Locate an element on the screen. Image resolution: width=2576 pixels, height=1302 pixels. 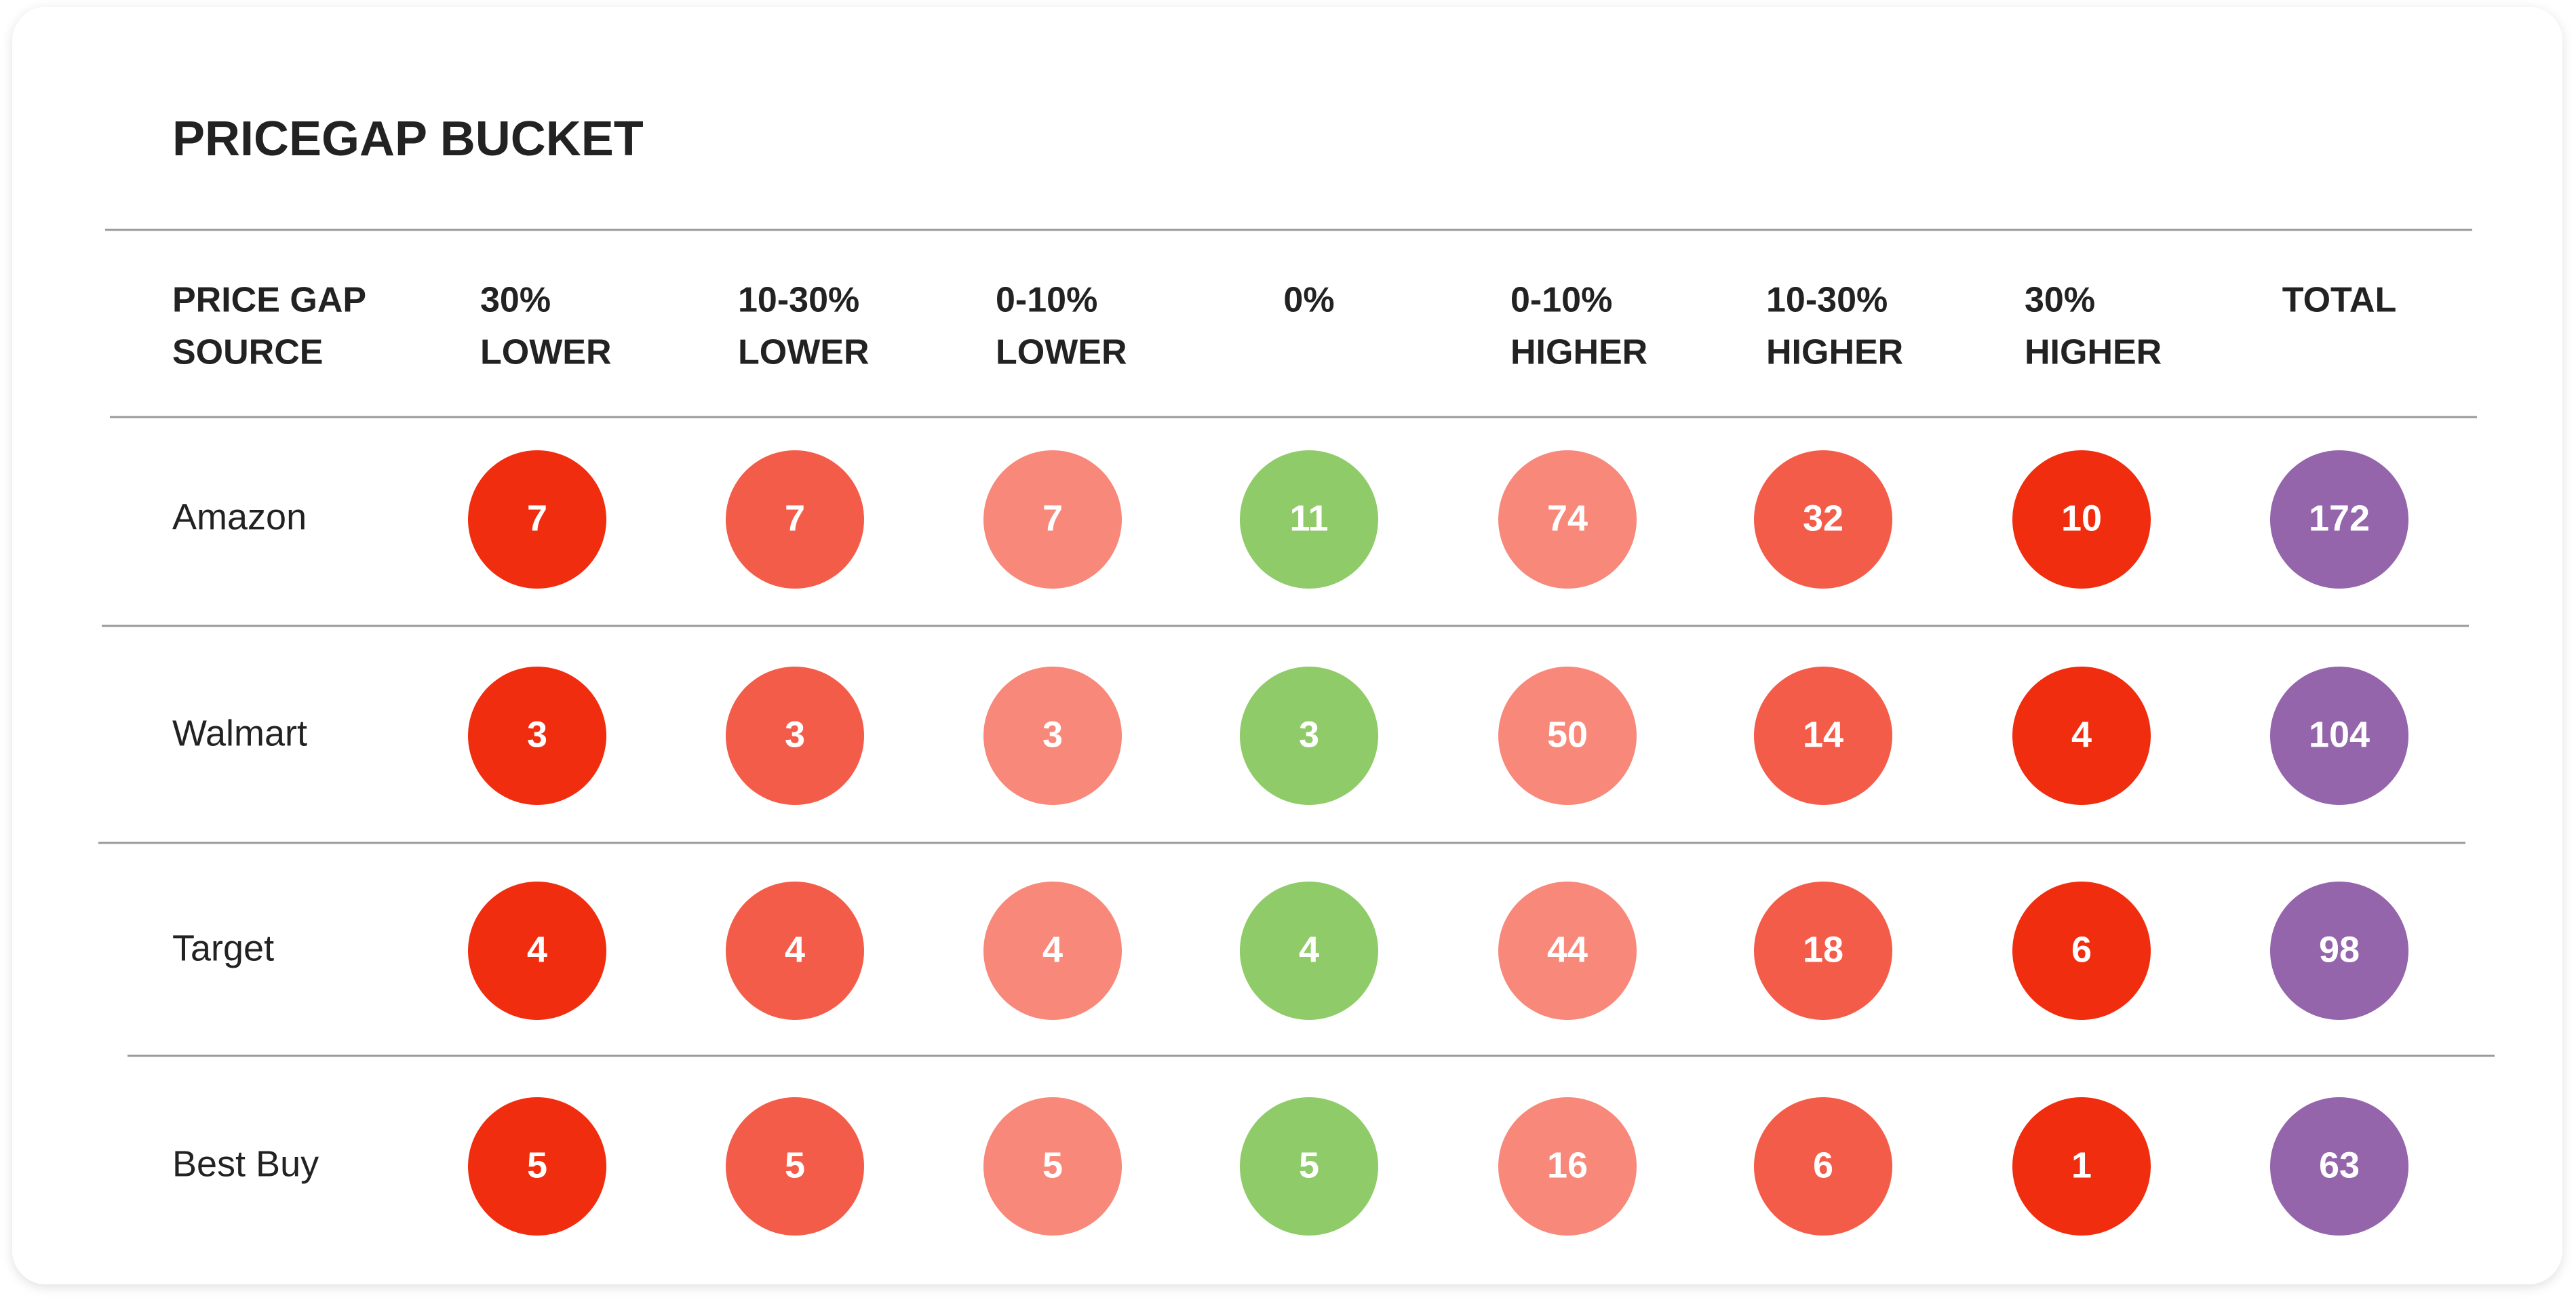
bucket-count: 11 is located at coordinates (1308, 518).